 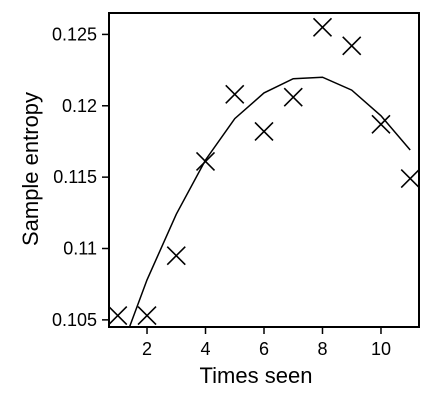 What do you see at coordinates (381, 349) in the screenshot?
I see `x-tick-label: 10` at bounding box center [381, 349].